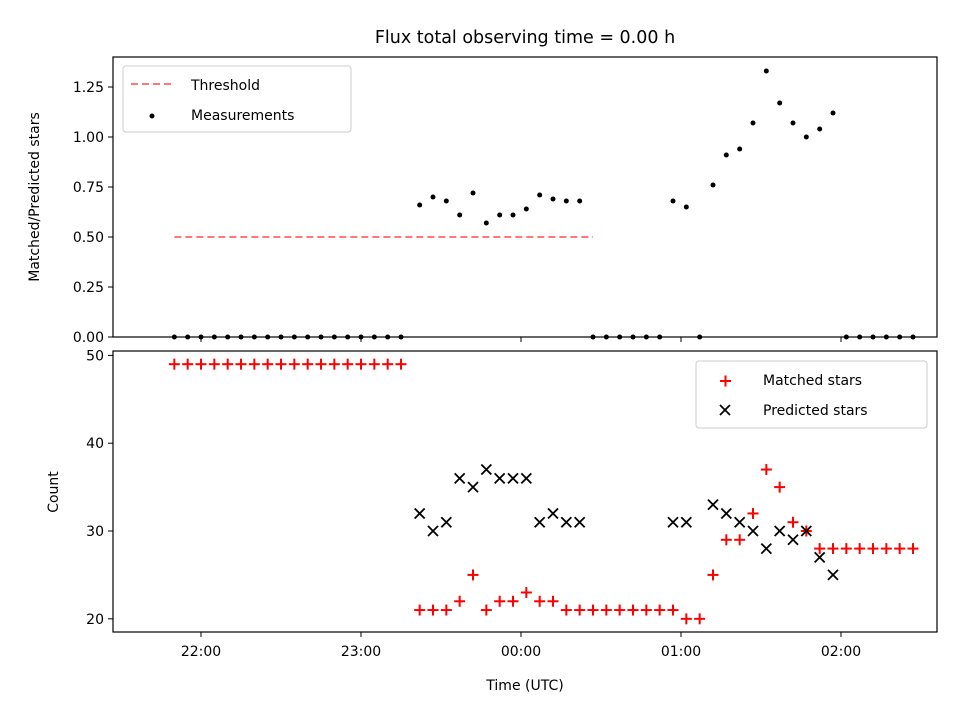 The height and width of the screenshot is (724, 960). What do you see at coordinates (88, 188) in the screenshot?
I see `top-y-tick-label: 0.75` at bounding box center [88, 188].